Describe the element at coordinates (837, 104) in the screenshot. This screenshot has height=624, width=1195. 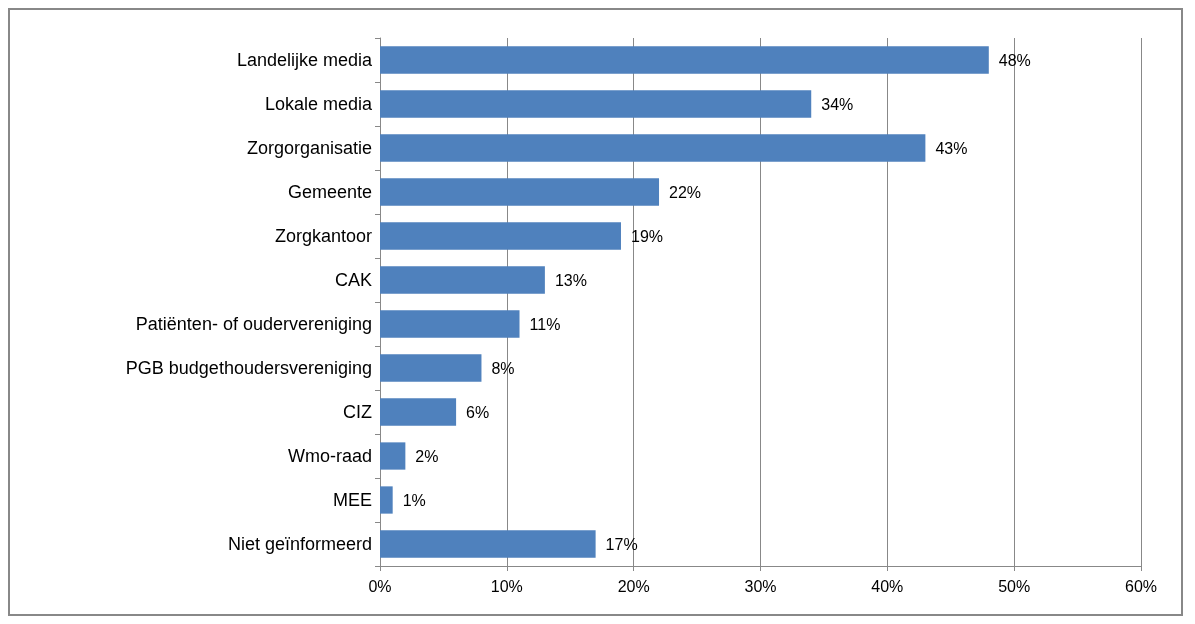
I see `data-label: 34%` at that location.